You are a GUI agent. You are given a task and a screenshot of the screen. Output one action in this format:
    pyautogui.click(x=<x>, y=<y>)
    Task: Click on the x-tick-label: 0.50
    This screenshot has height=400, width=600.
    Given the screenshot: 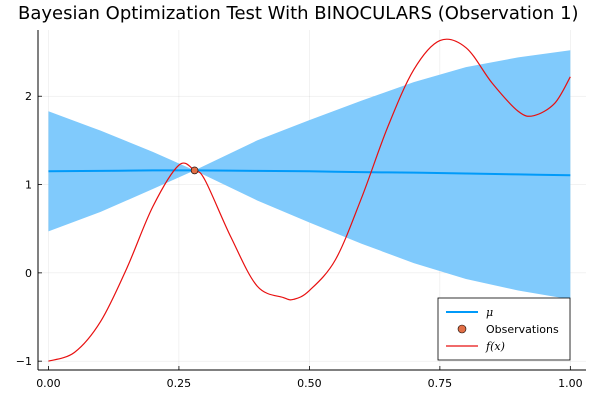 What is the action you would take?
    pyautogui.click(x=309, y=383)
    